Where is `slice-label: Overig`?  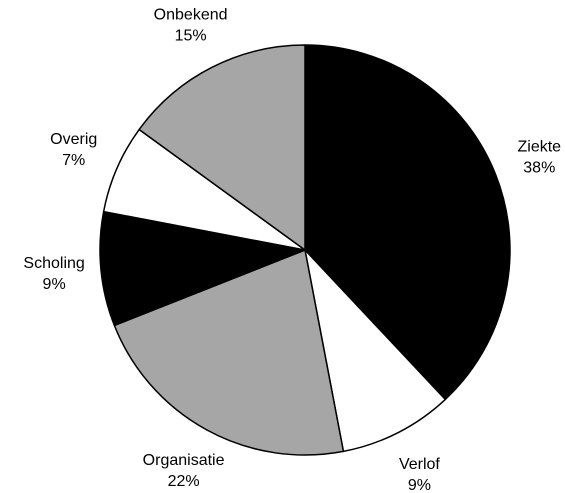 slice-label: Overig is located at coordinates (73, 139).